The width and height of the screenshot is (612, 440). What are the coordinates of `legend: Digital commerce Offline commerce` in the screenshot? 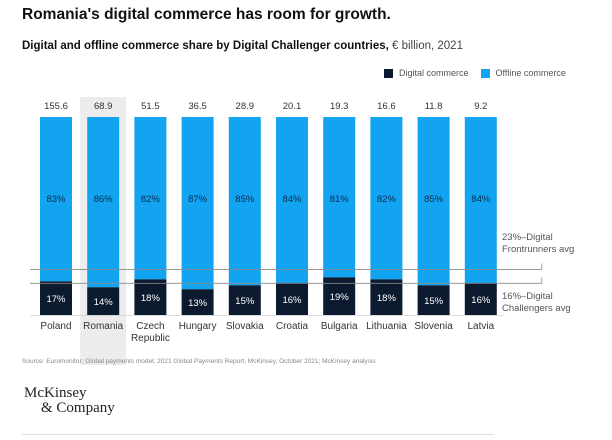 It's located at (481, 73).